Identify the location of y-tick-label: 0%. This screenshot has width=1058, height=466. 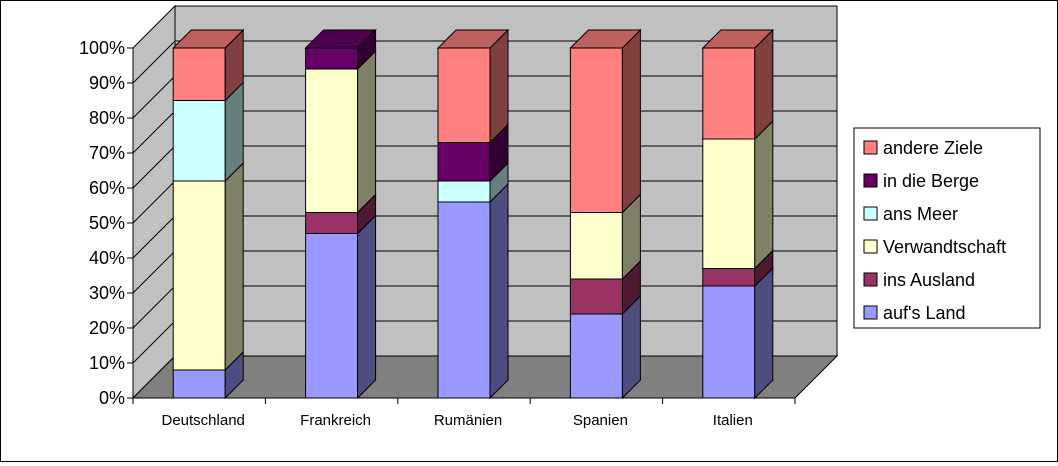
(112, 398).